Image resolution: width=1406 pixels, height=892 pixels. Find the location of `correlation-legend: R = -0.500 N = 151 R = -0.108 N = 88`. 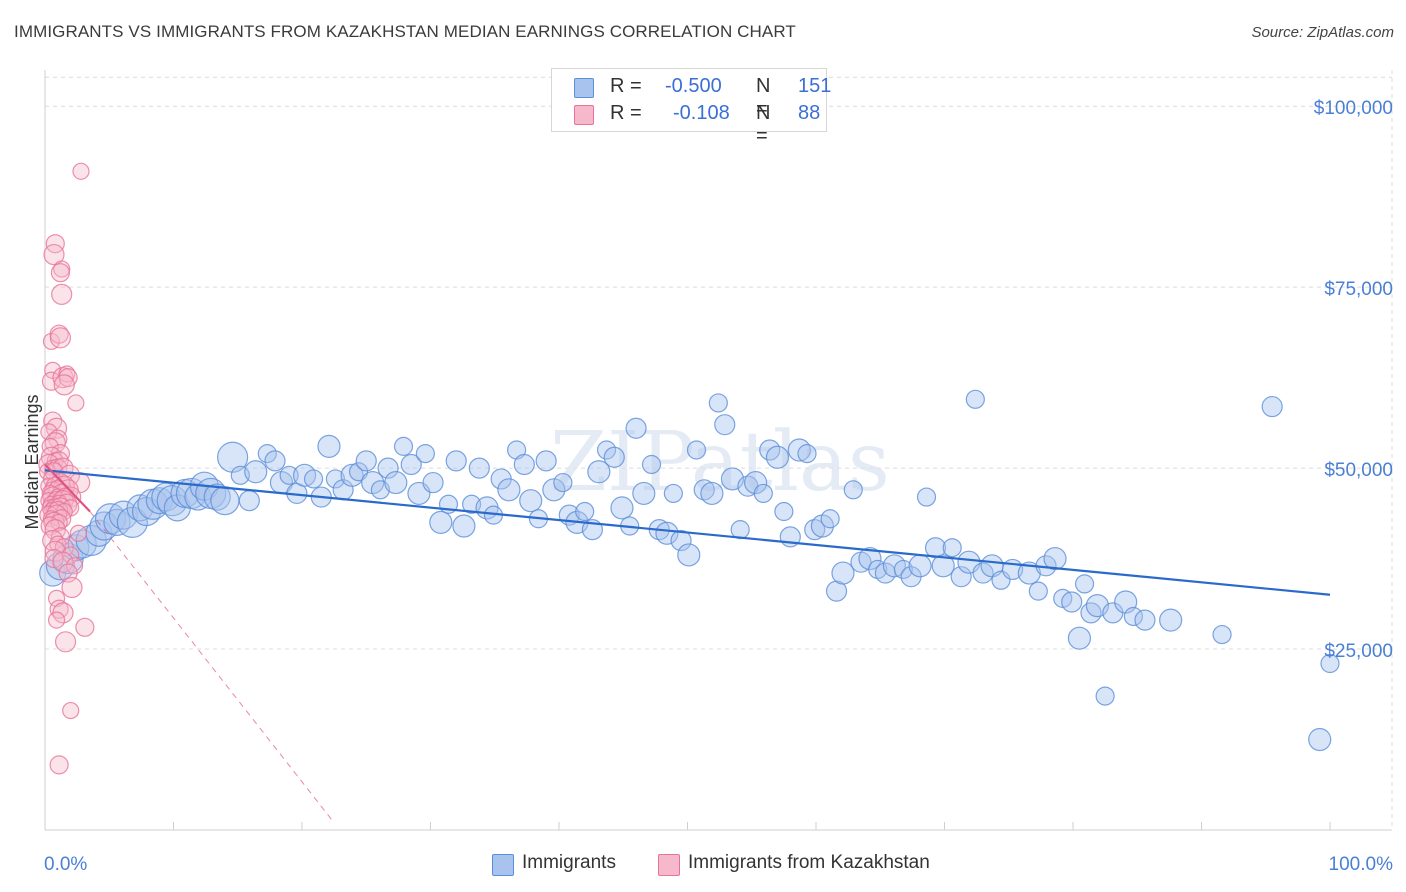

correlation-legend: R = -0.500 N = 151 R = -0.108 N = 88 is located at coordinates (691, 107).